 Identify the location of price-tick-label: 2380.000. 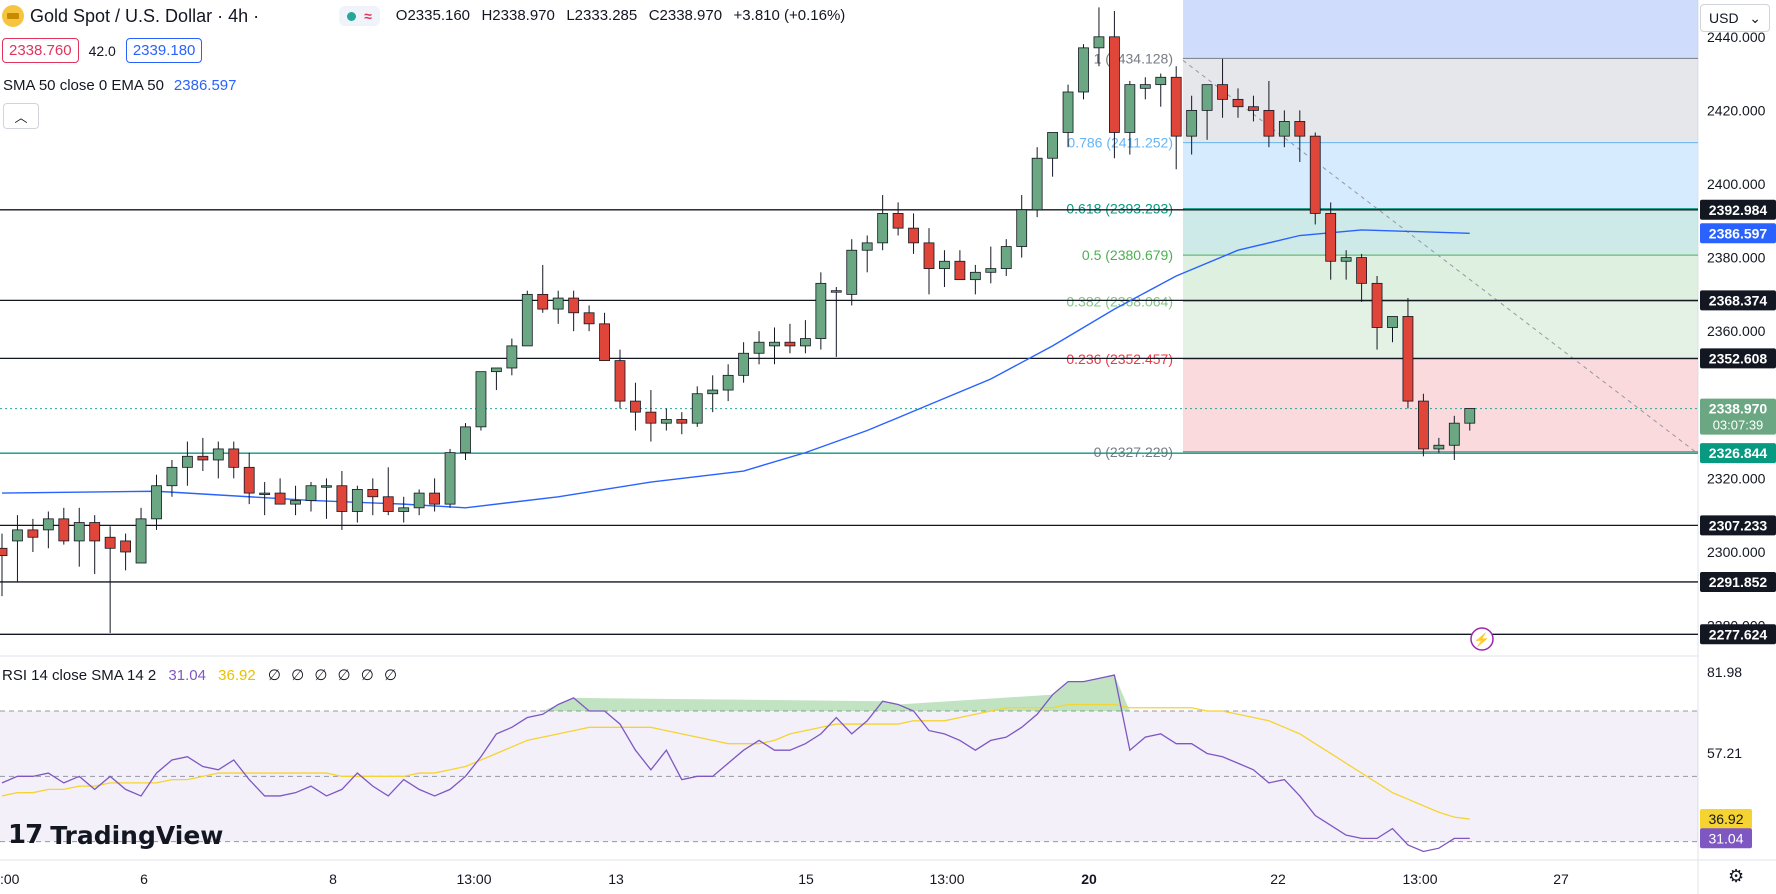
(1736, 258).